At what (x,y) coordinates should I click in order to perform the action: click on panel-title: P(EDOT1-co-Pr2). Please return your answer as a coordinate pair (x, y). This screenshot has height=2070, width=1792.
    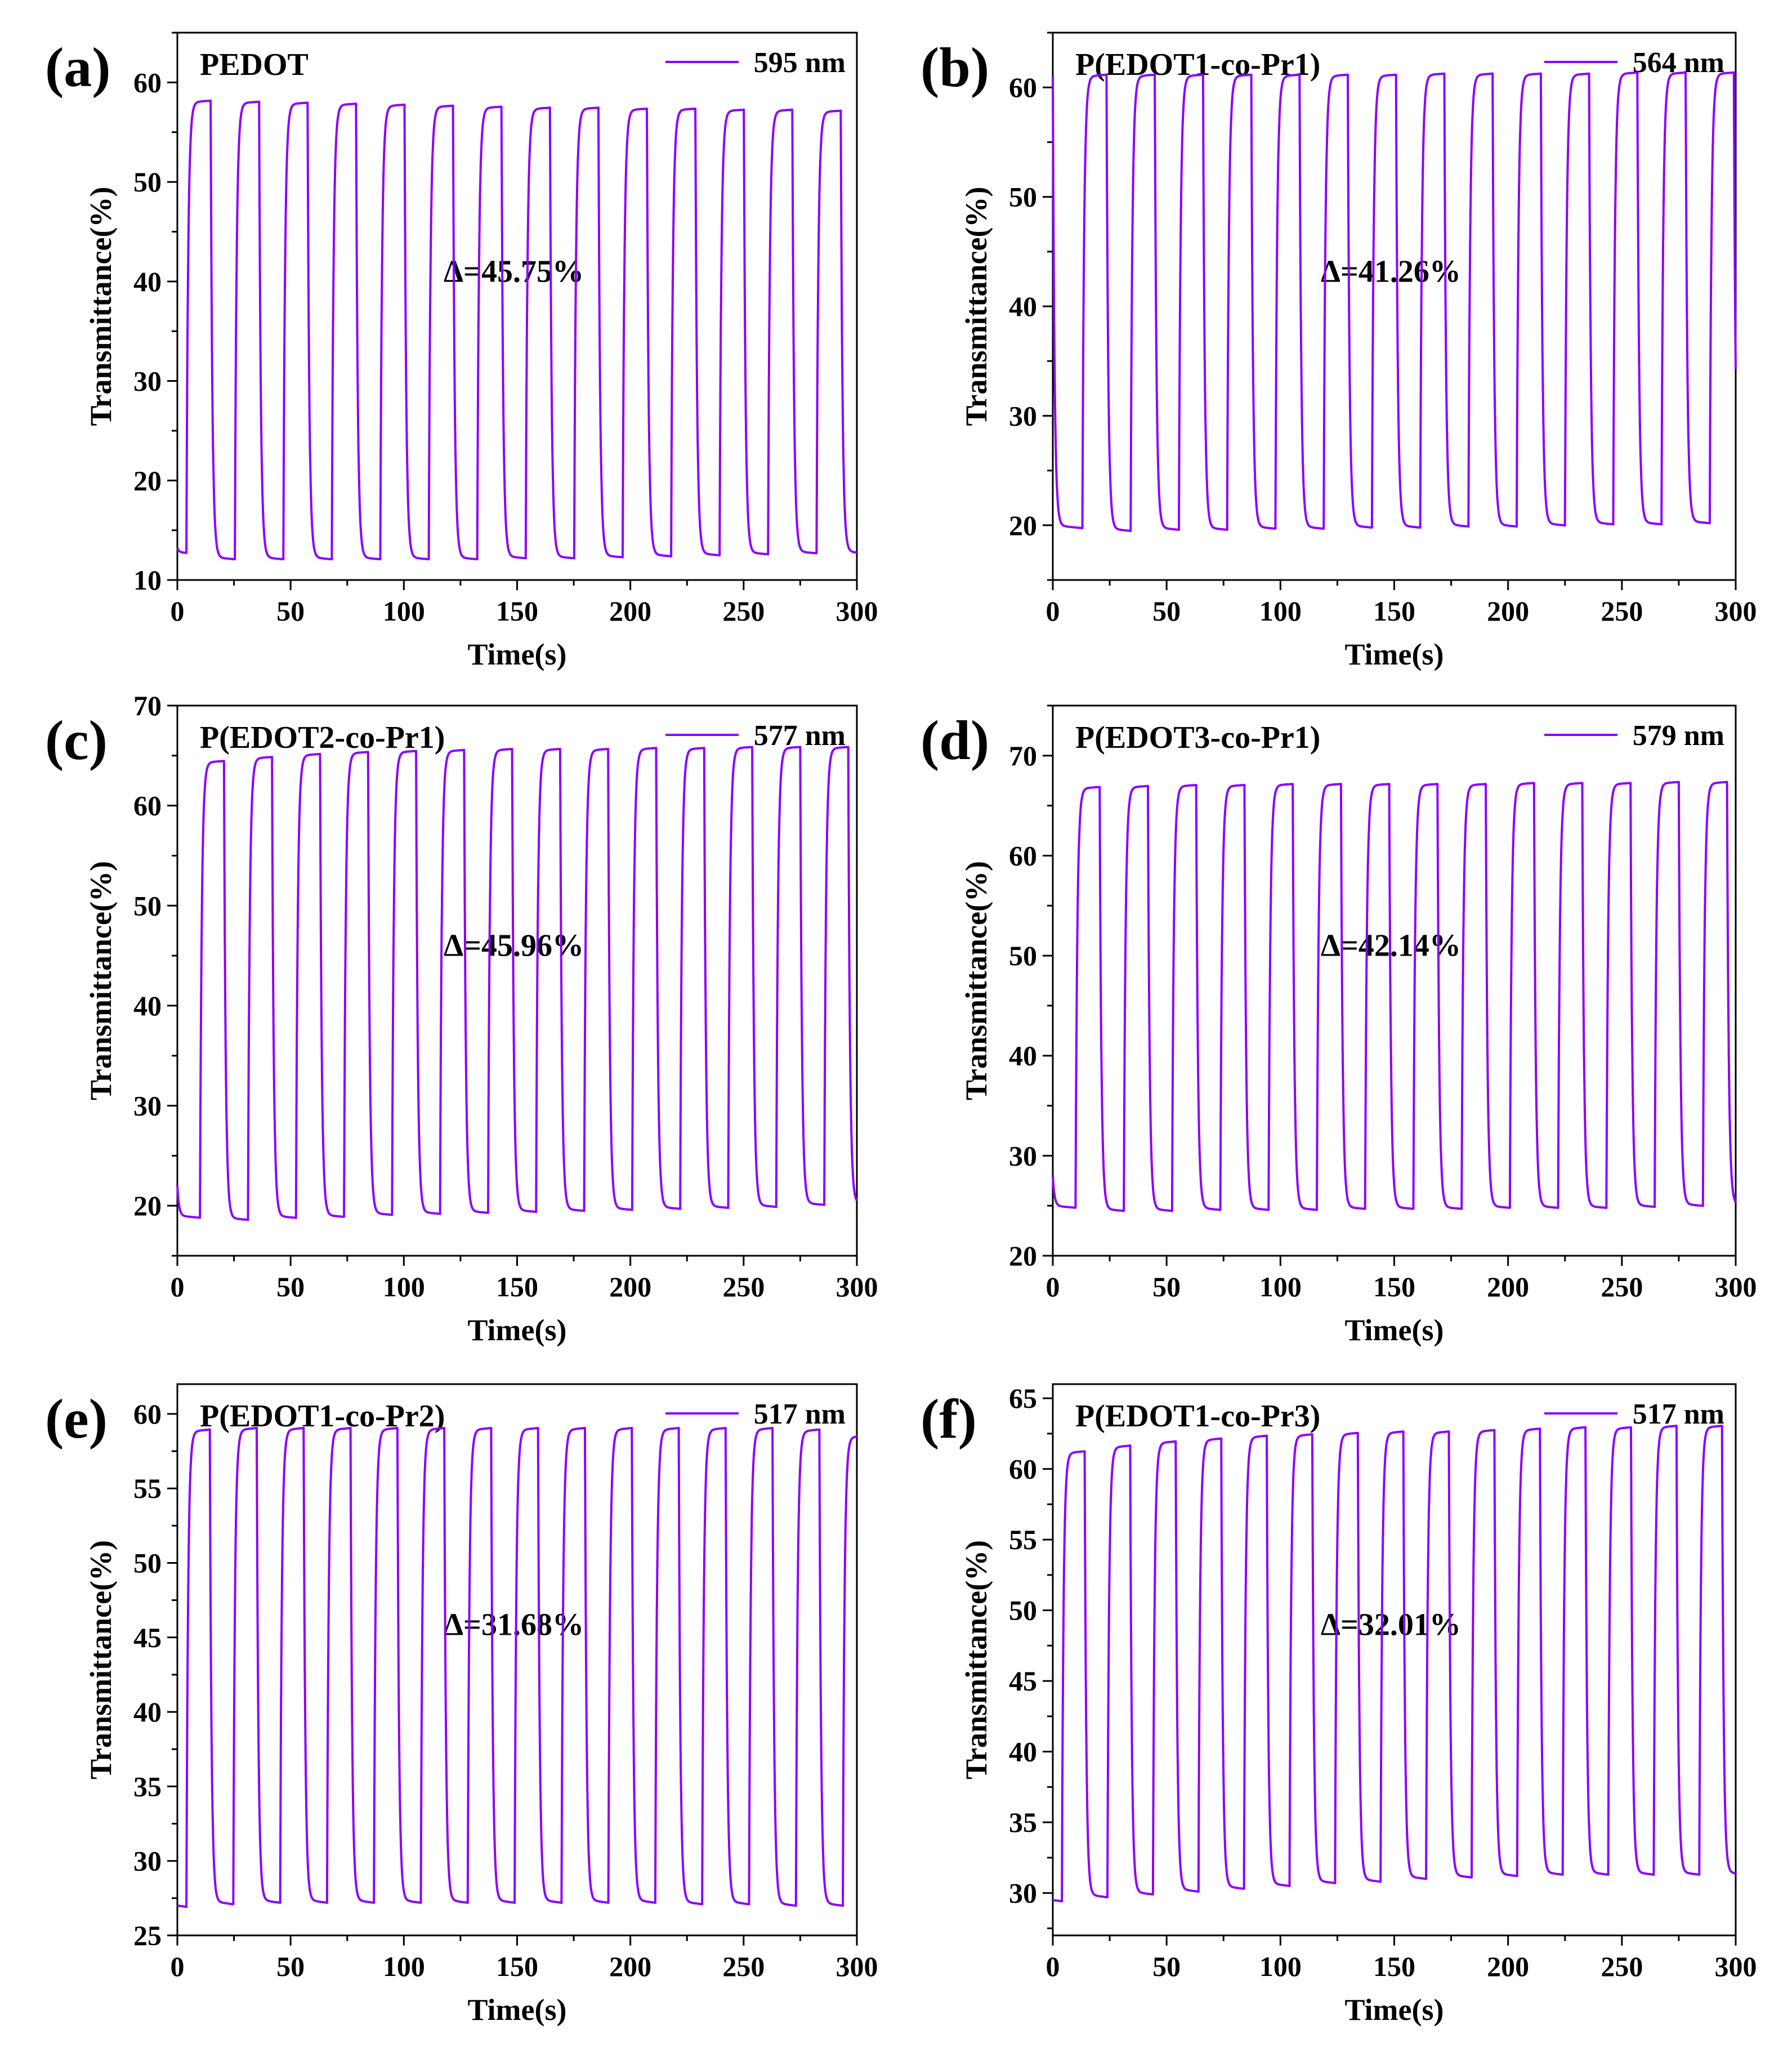
    Looking at the image, I should click on (323, 1416).